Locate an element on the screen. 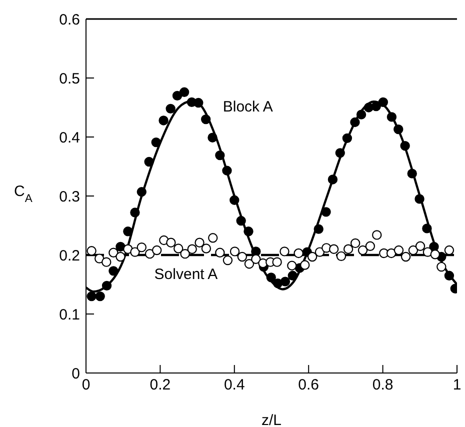 Image resolution: width=465 pixels, height=427 pixels. x-tick-label: 0.6 is located at coordinates (309, 385).